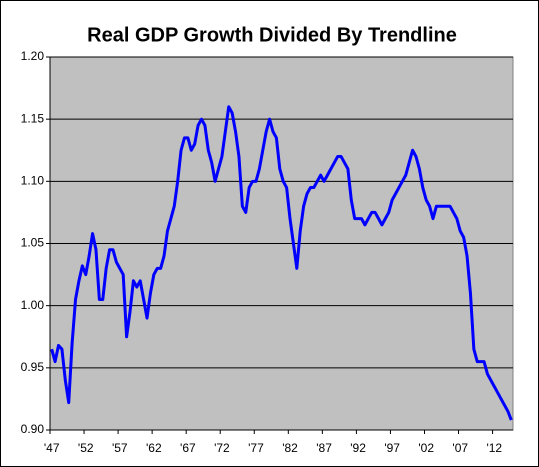 This screenshot has height=467, width=539. What do you see at coordinates (392, 448) in the screenshot?
I see `x-tick-label: '97` at bounding box center [392, 448].